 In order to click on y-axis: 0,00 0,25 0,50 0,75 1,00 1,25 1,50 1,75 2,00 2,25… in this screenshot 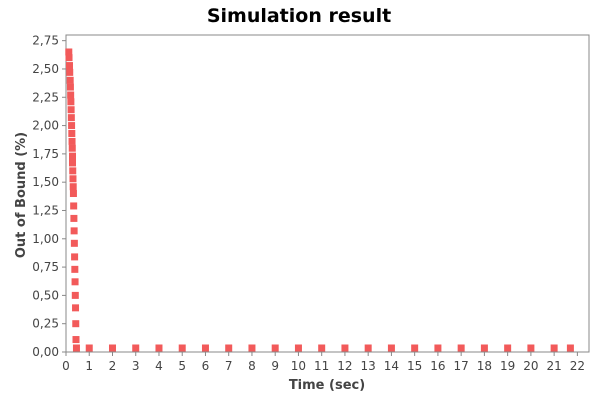, I will do `click(49, 196)`.